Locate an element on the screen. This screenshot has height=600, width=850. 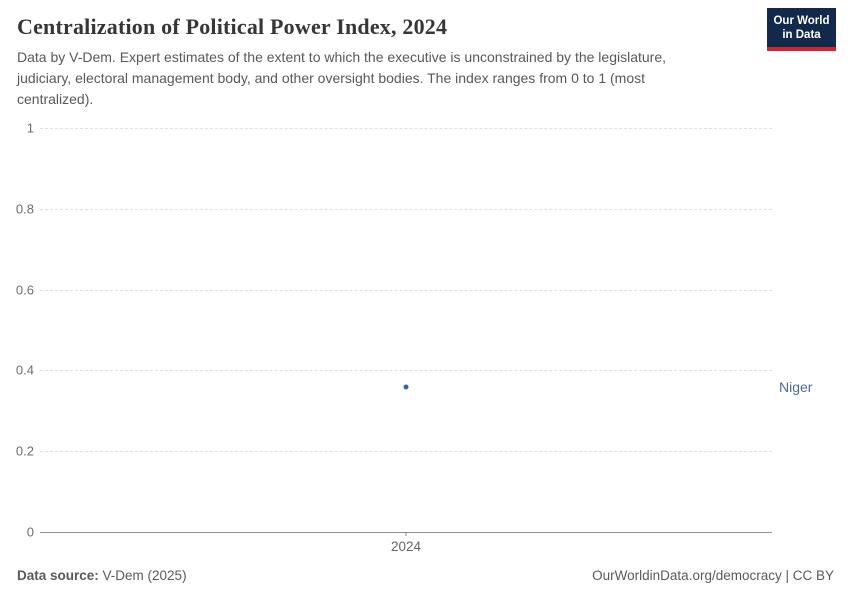
y-tick-label: 0 is located at coordinates (30, 532).